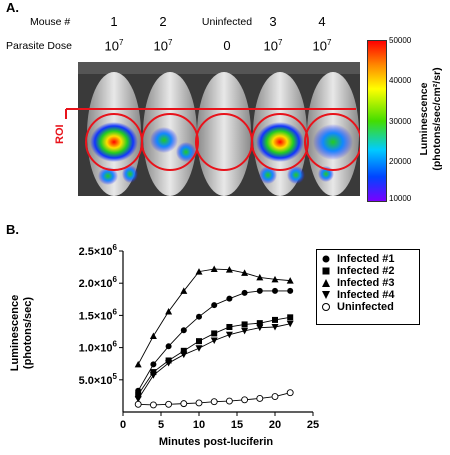 The image size is (450, 455). What do you see at coordinates (12, 229) in the screenshot?
I see `panel-b-label: B.` at bounding box center [12, 229].